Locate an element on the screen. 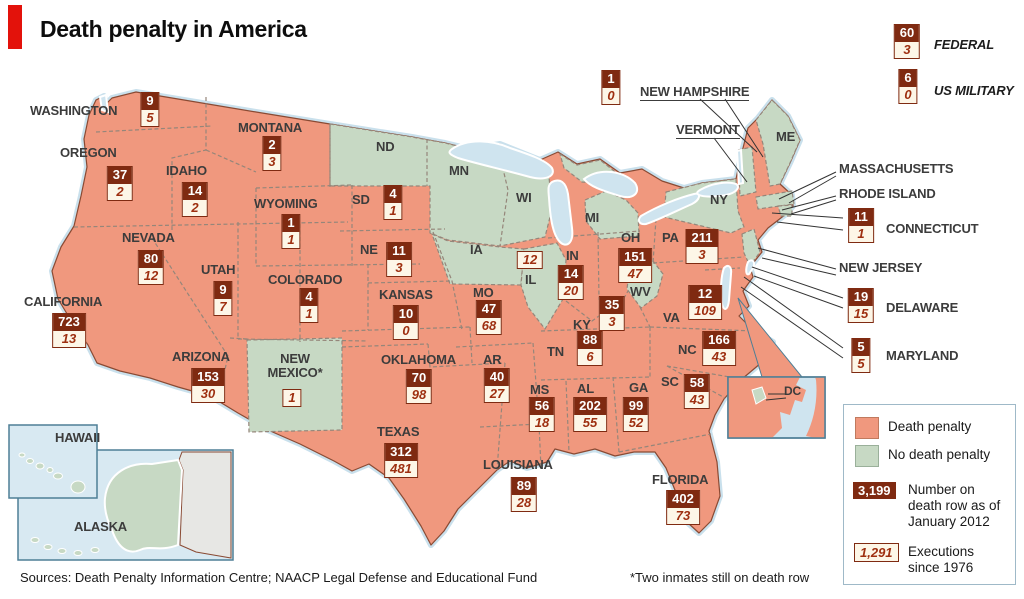 The image size is (1024, 599). state-label-ia: IA is located at coordinates (476, 249).